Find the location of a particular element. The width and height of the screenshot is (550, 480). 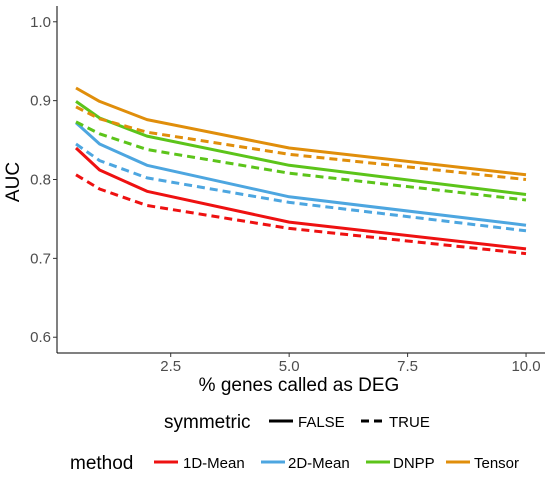

y-tick-label: 0.9 is located at coordinates (40, 101).